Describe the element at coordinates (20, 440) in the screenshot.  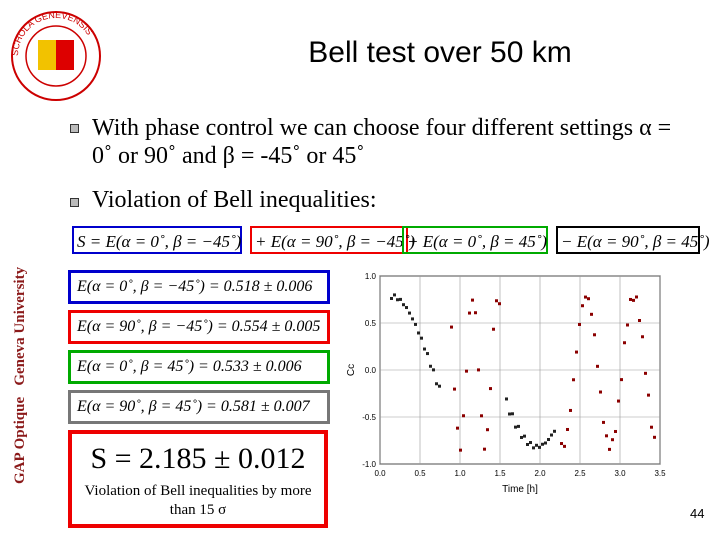
I see `lab-name: GAP Optique` at that location.